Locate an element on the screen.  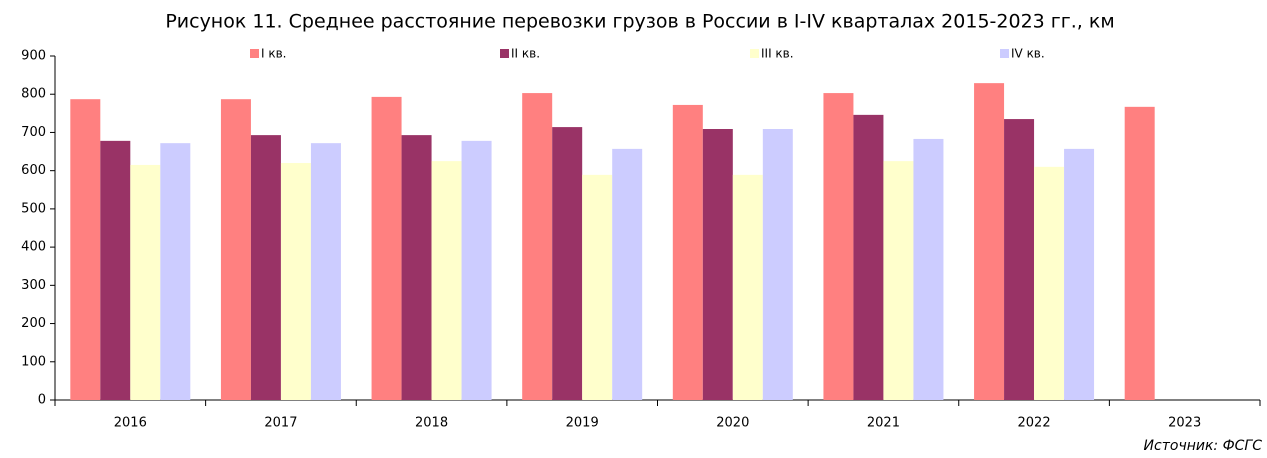
x-tick-label: 2022 is located at coordinates (1034, 423).